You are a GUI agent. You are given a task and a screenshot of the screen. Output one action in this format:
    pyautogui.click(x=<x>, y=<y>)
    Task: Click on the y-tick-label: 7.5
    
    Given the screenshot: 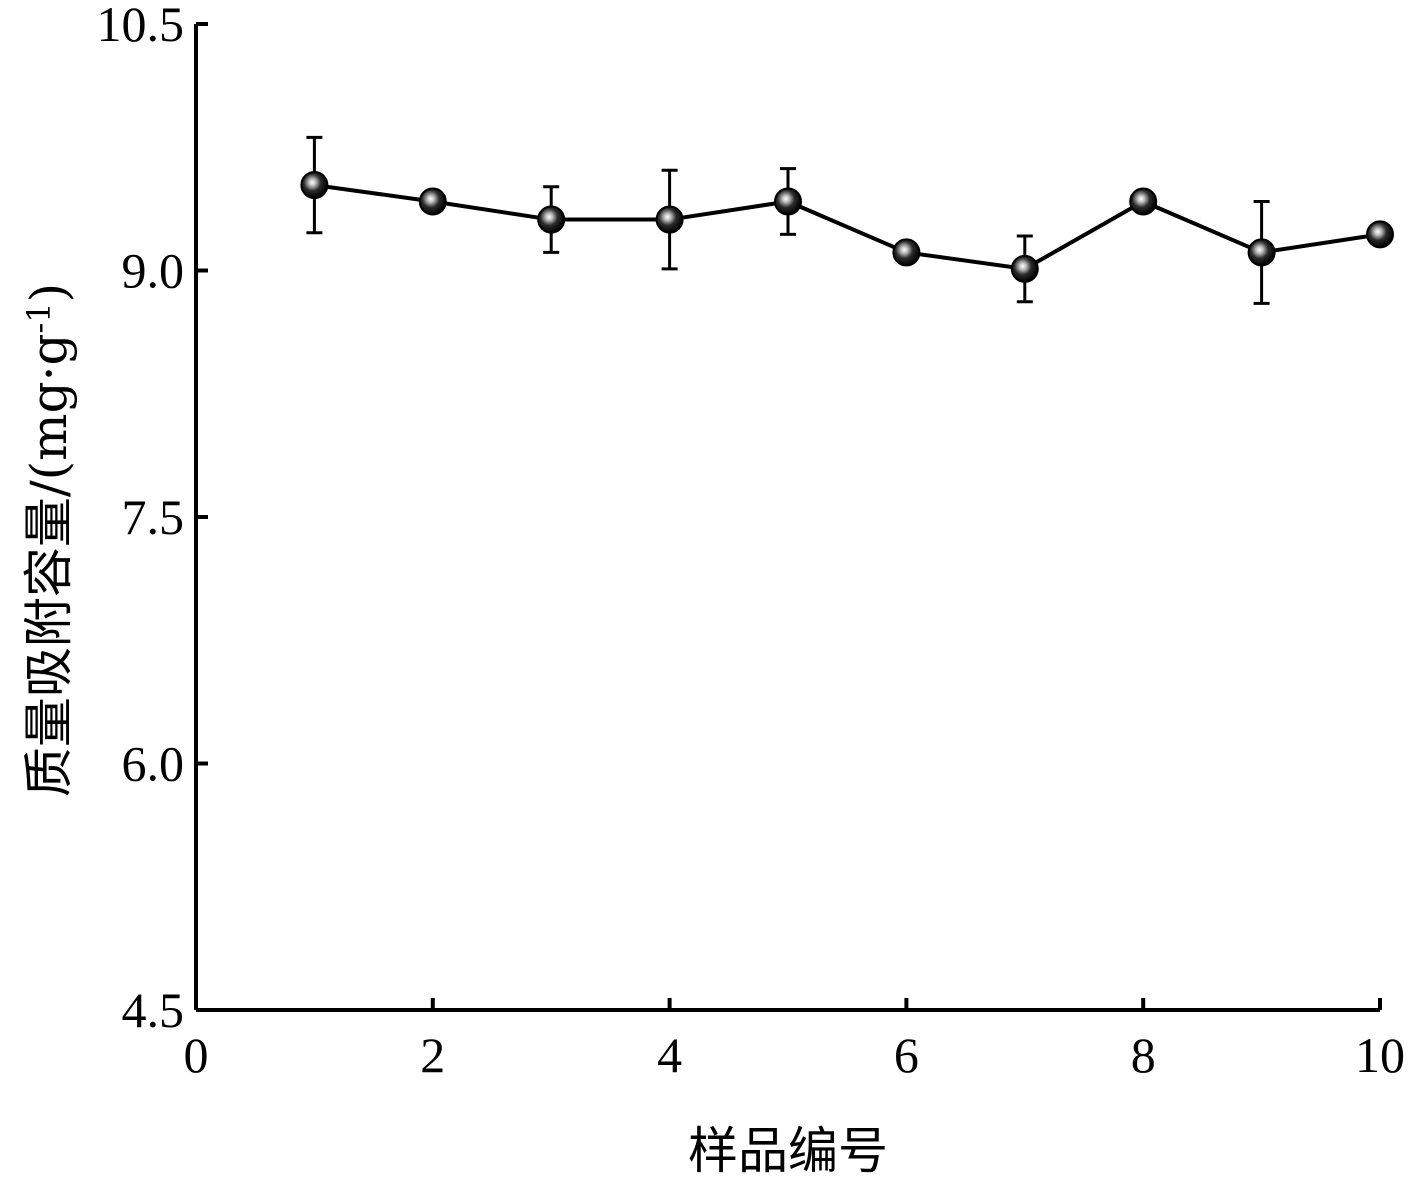 What is the action you would take?
    pyautogui.click(x=153, y=517)
    